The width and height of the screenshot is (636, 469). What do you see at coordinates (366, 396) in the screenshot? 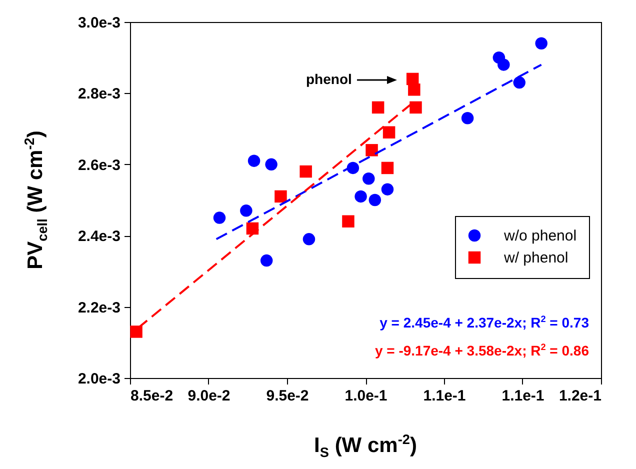
I see `x-tick-label: 1.0e-1` at bounding box center [366, 396].